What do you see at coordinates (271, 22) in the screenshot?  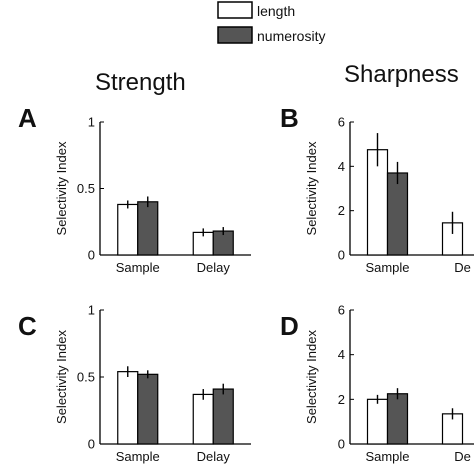 I see `legend: length numerosity` at bounding box center [271, 22].